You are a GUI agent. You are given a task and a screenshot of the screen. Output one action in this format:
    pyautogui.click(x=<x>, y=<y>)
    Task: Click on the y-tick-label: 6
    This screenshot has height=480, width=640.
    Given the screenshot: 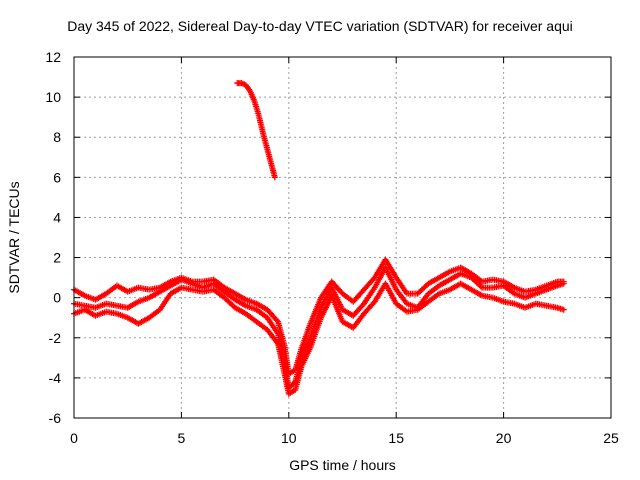 What is the action you would take?
    pyautogui.click(x=57, y=177)
    